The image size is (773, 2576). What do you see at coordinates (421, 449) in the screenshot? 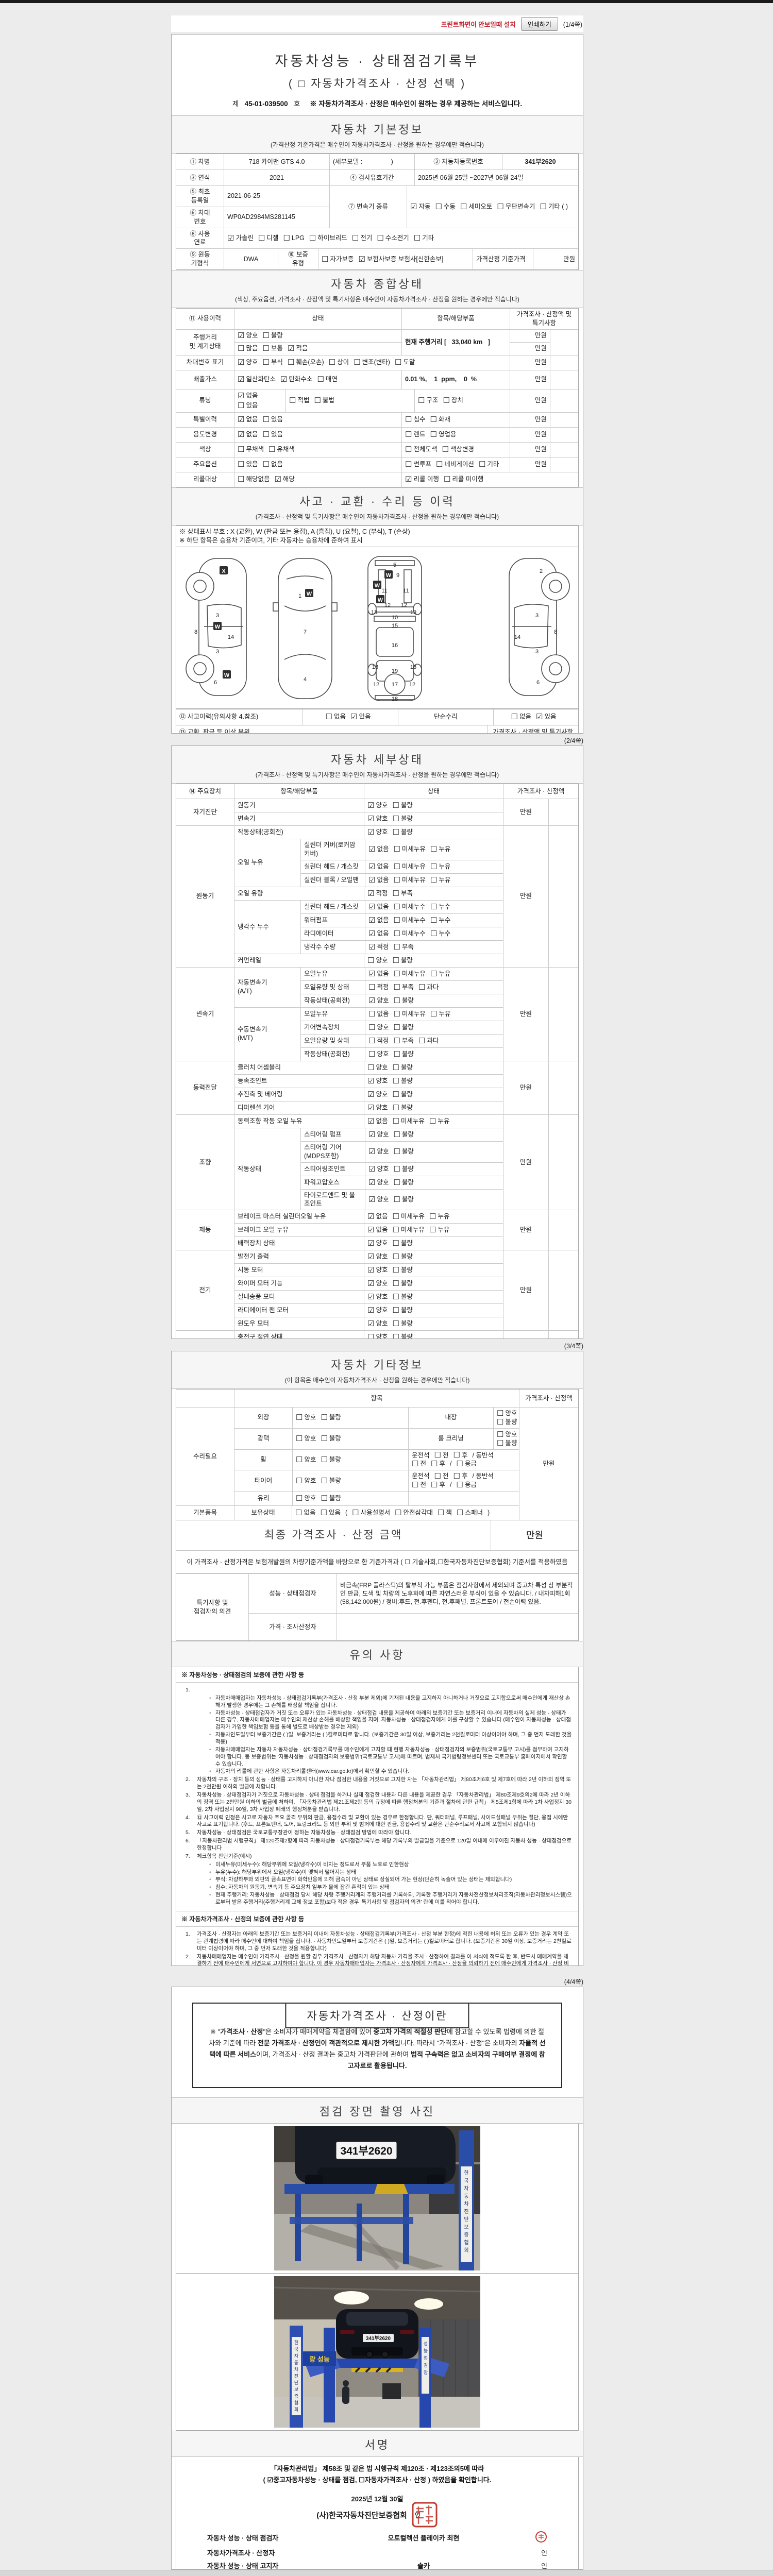
I see `checkbox-unchecked: ☐ 전체도색` at bounding box center [421, 449].